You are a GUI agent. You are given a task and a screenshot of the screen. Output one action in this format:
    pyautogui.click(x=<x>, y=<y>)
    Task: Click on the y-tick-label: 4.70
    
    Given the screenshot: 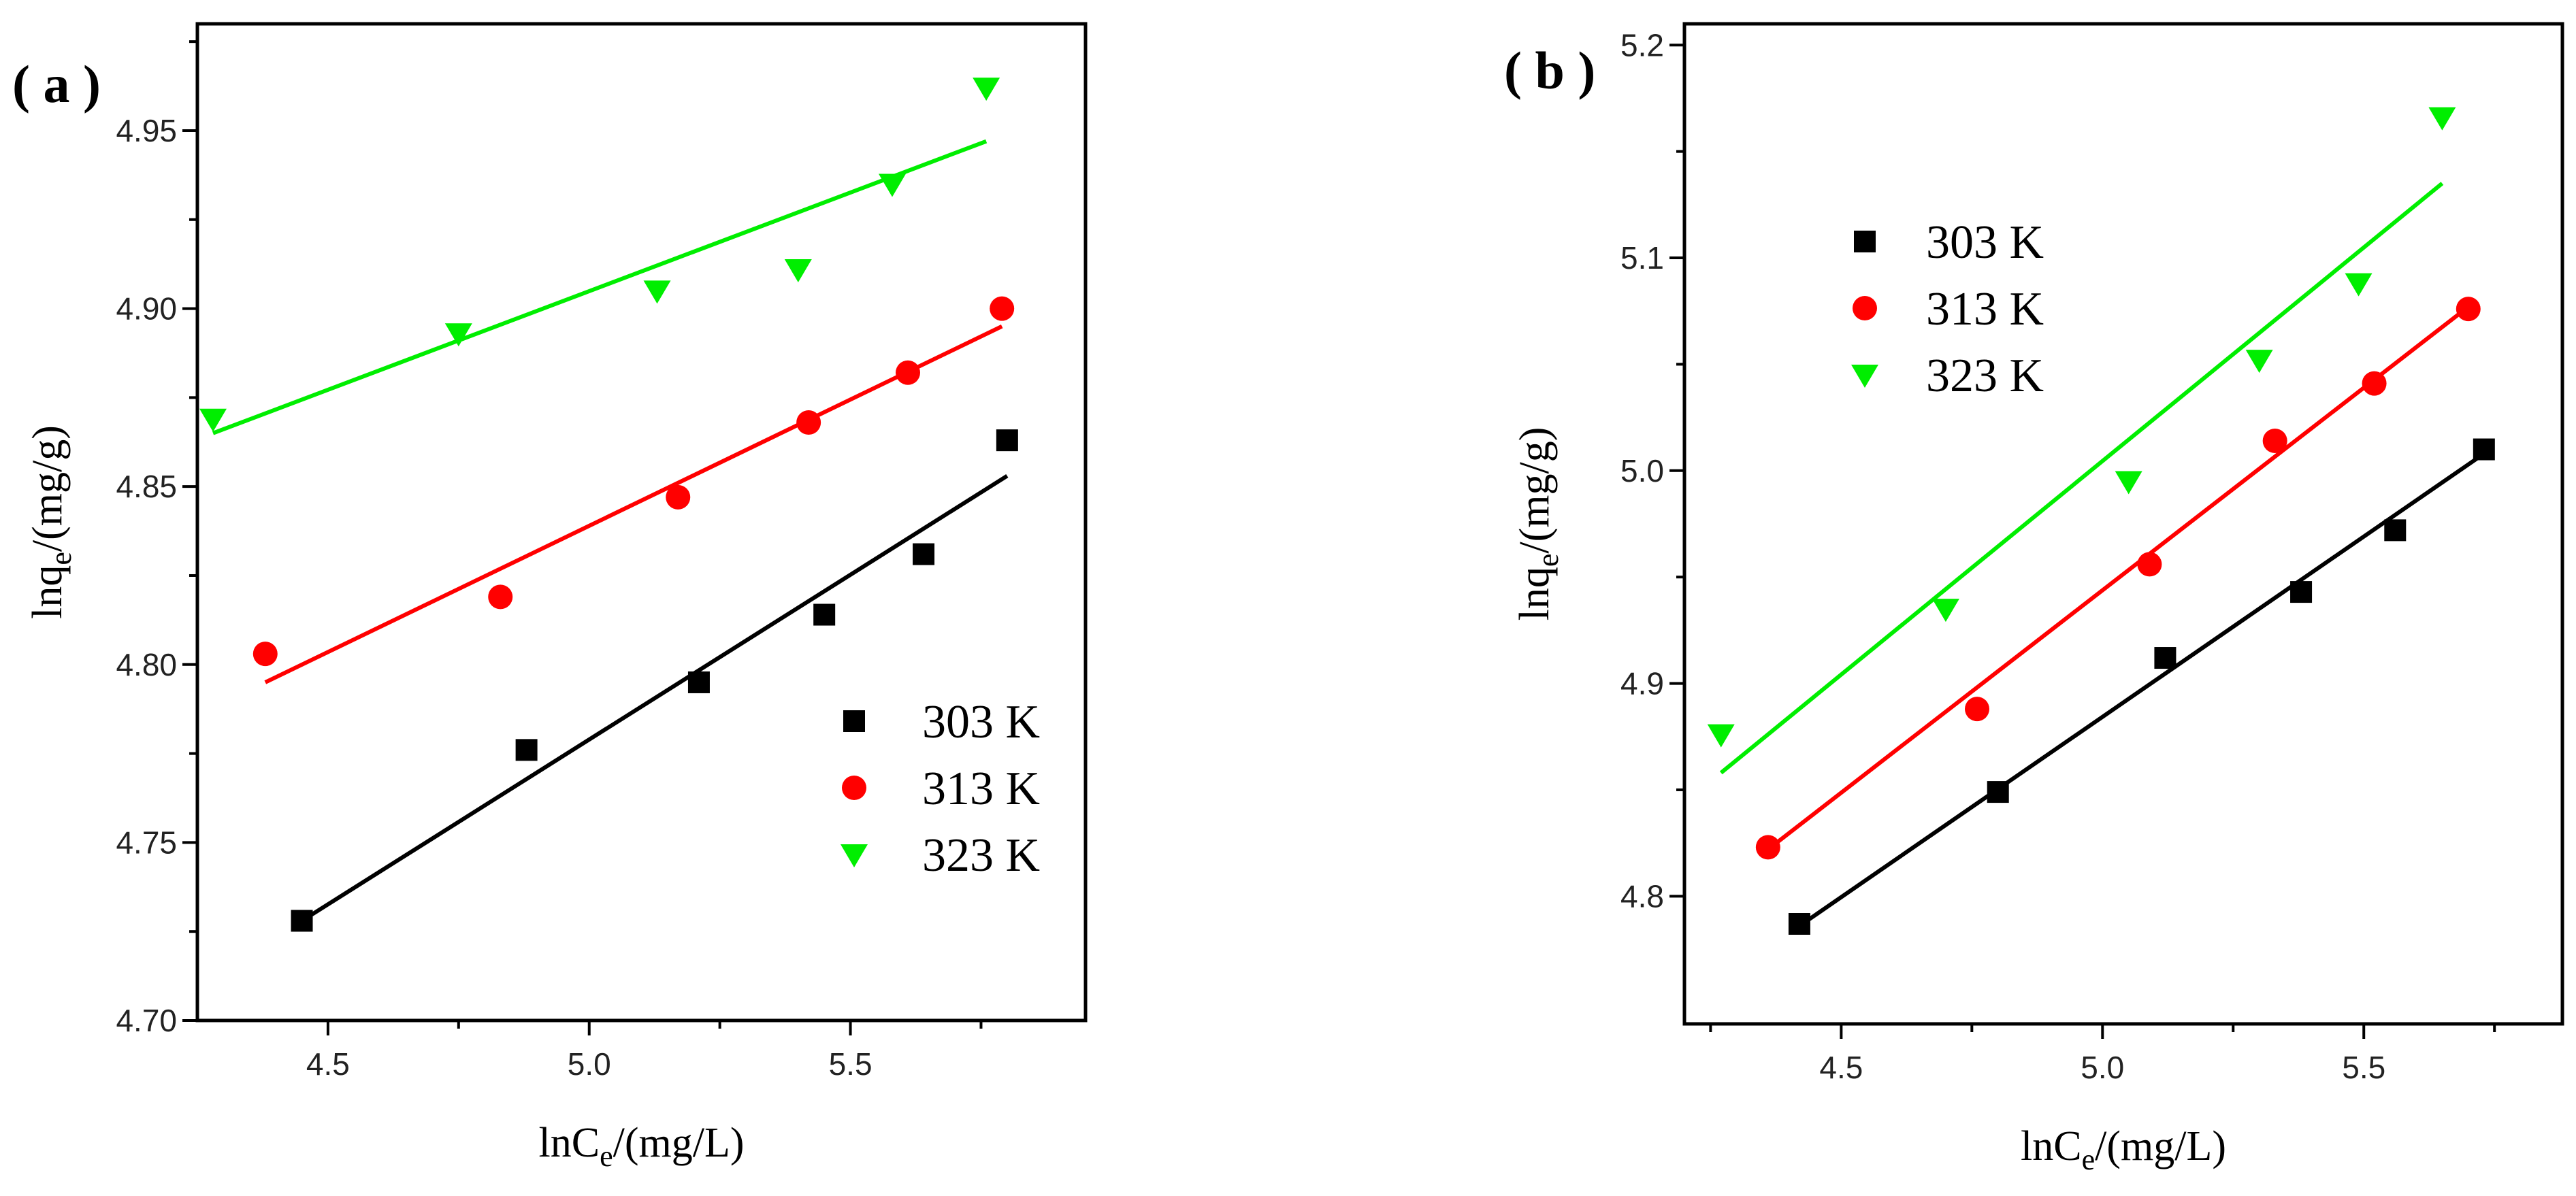 What is the action you would take?
    pyautogui.click(x=146, y=1021)
    